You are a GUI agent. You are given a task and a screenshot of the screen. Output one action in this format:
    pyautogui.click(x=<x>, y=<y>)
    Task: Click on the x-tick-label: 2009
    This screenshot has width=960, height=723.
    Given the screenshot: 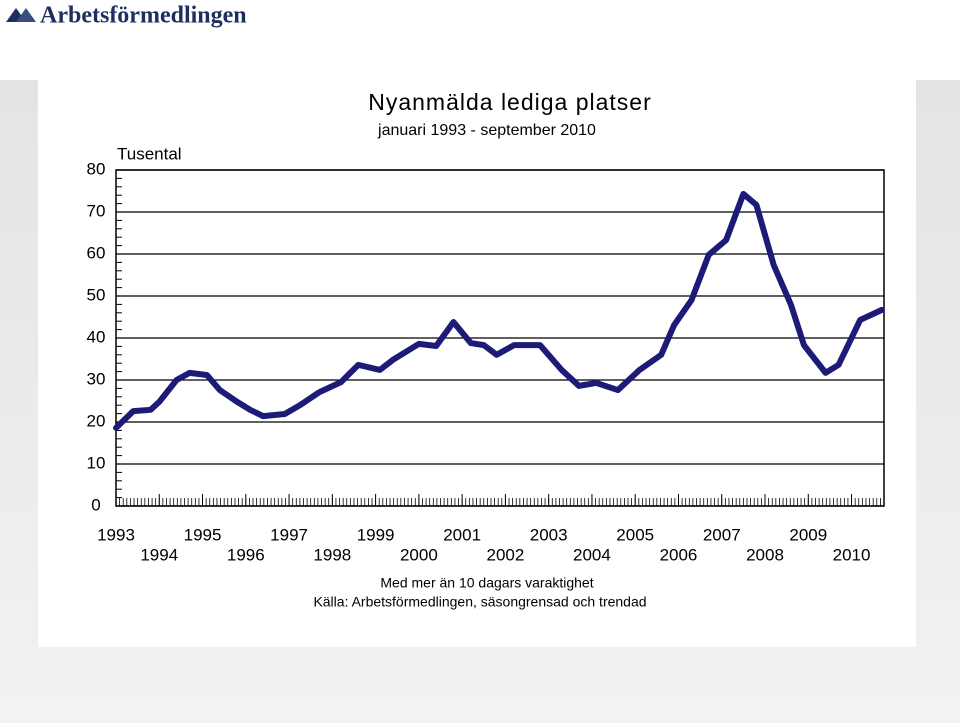 What is the action you would take?
    pyautogui.click(x=808, y=534)
    